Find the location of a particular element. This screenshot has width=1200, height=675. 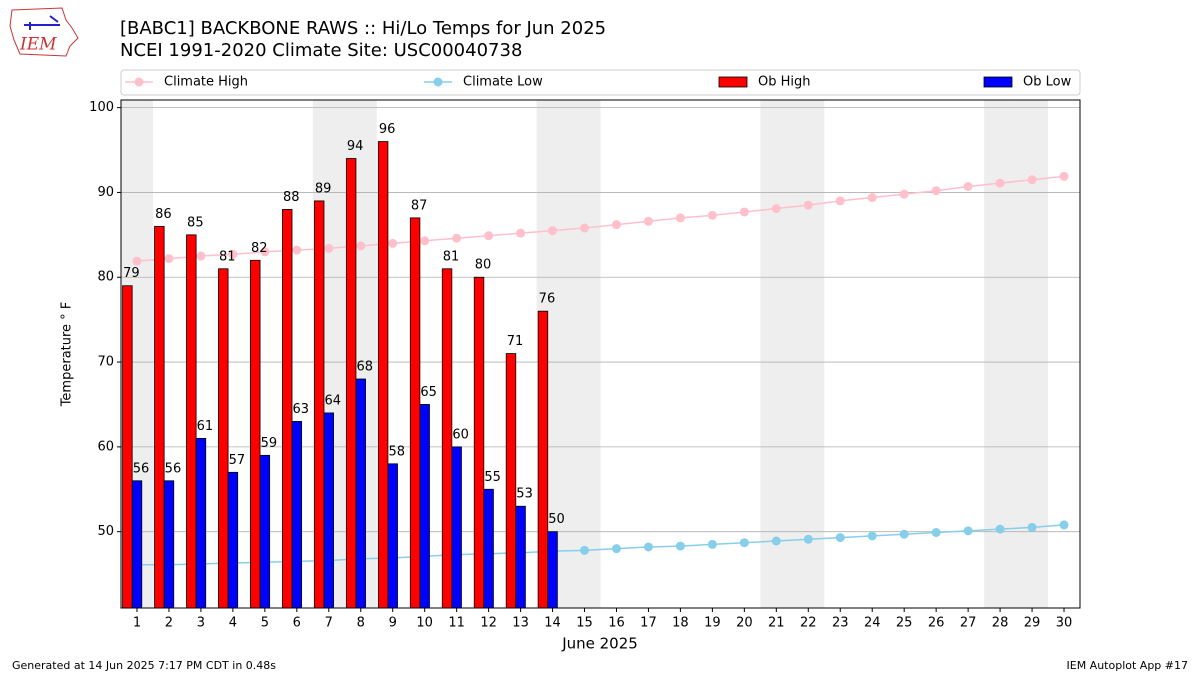

data-label: 86 is located at coordinates (163, 214).